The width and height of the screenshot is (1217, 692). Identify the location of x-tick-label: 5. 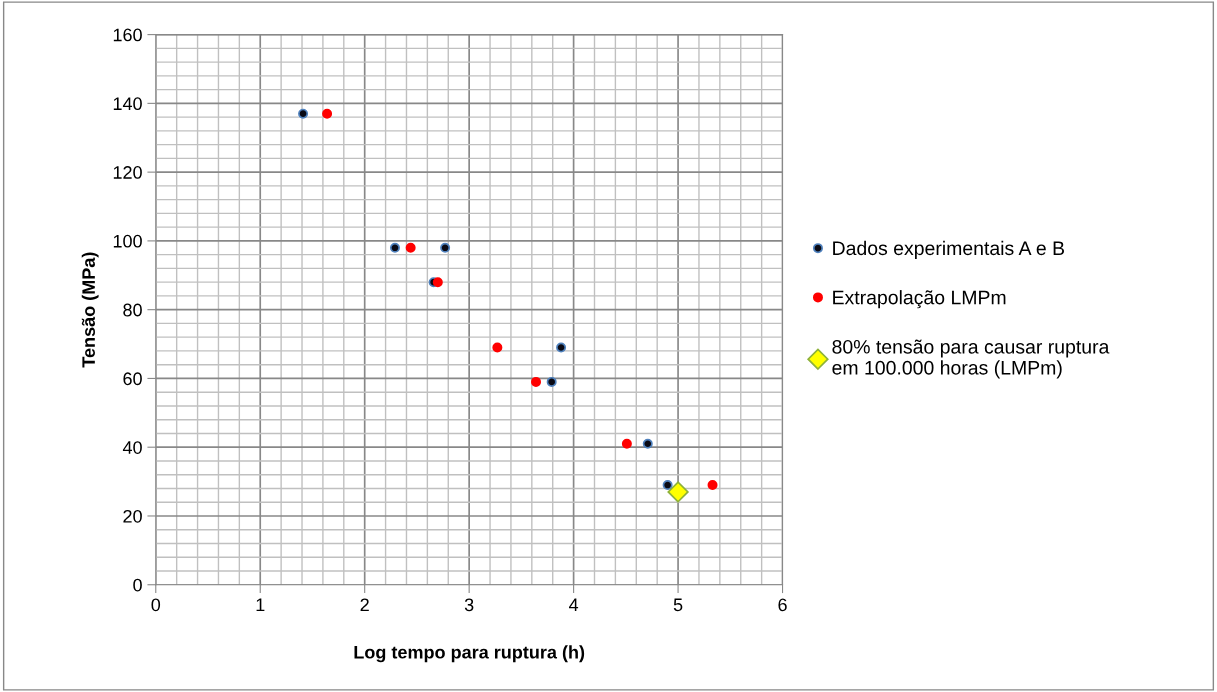
(678, 605).